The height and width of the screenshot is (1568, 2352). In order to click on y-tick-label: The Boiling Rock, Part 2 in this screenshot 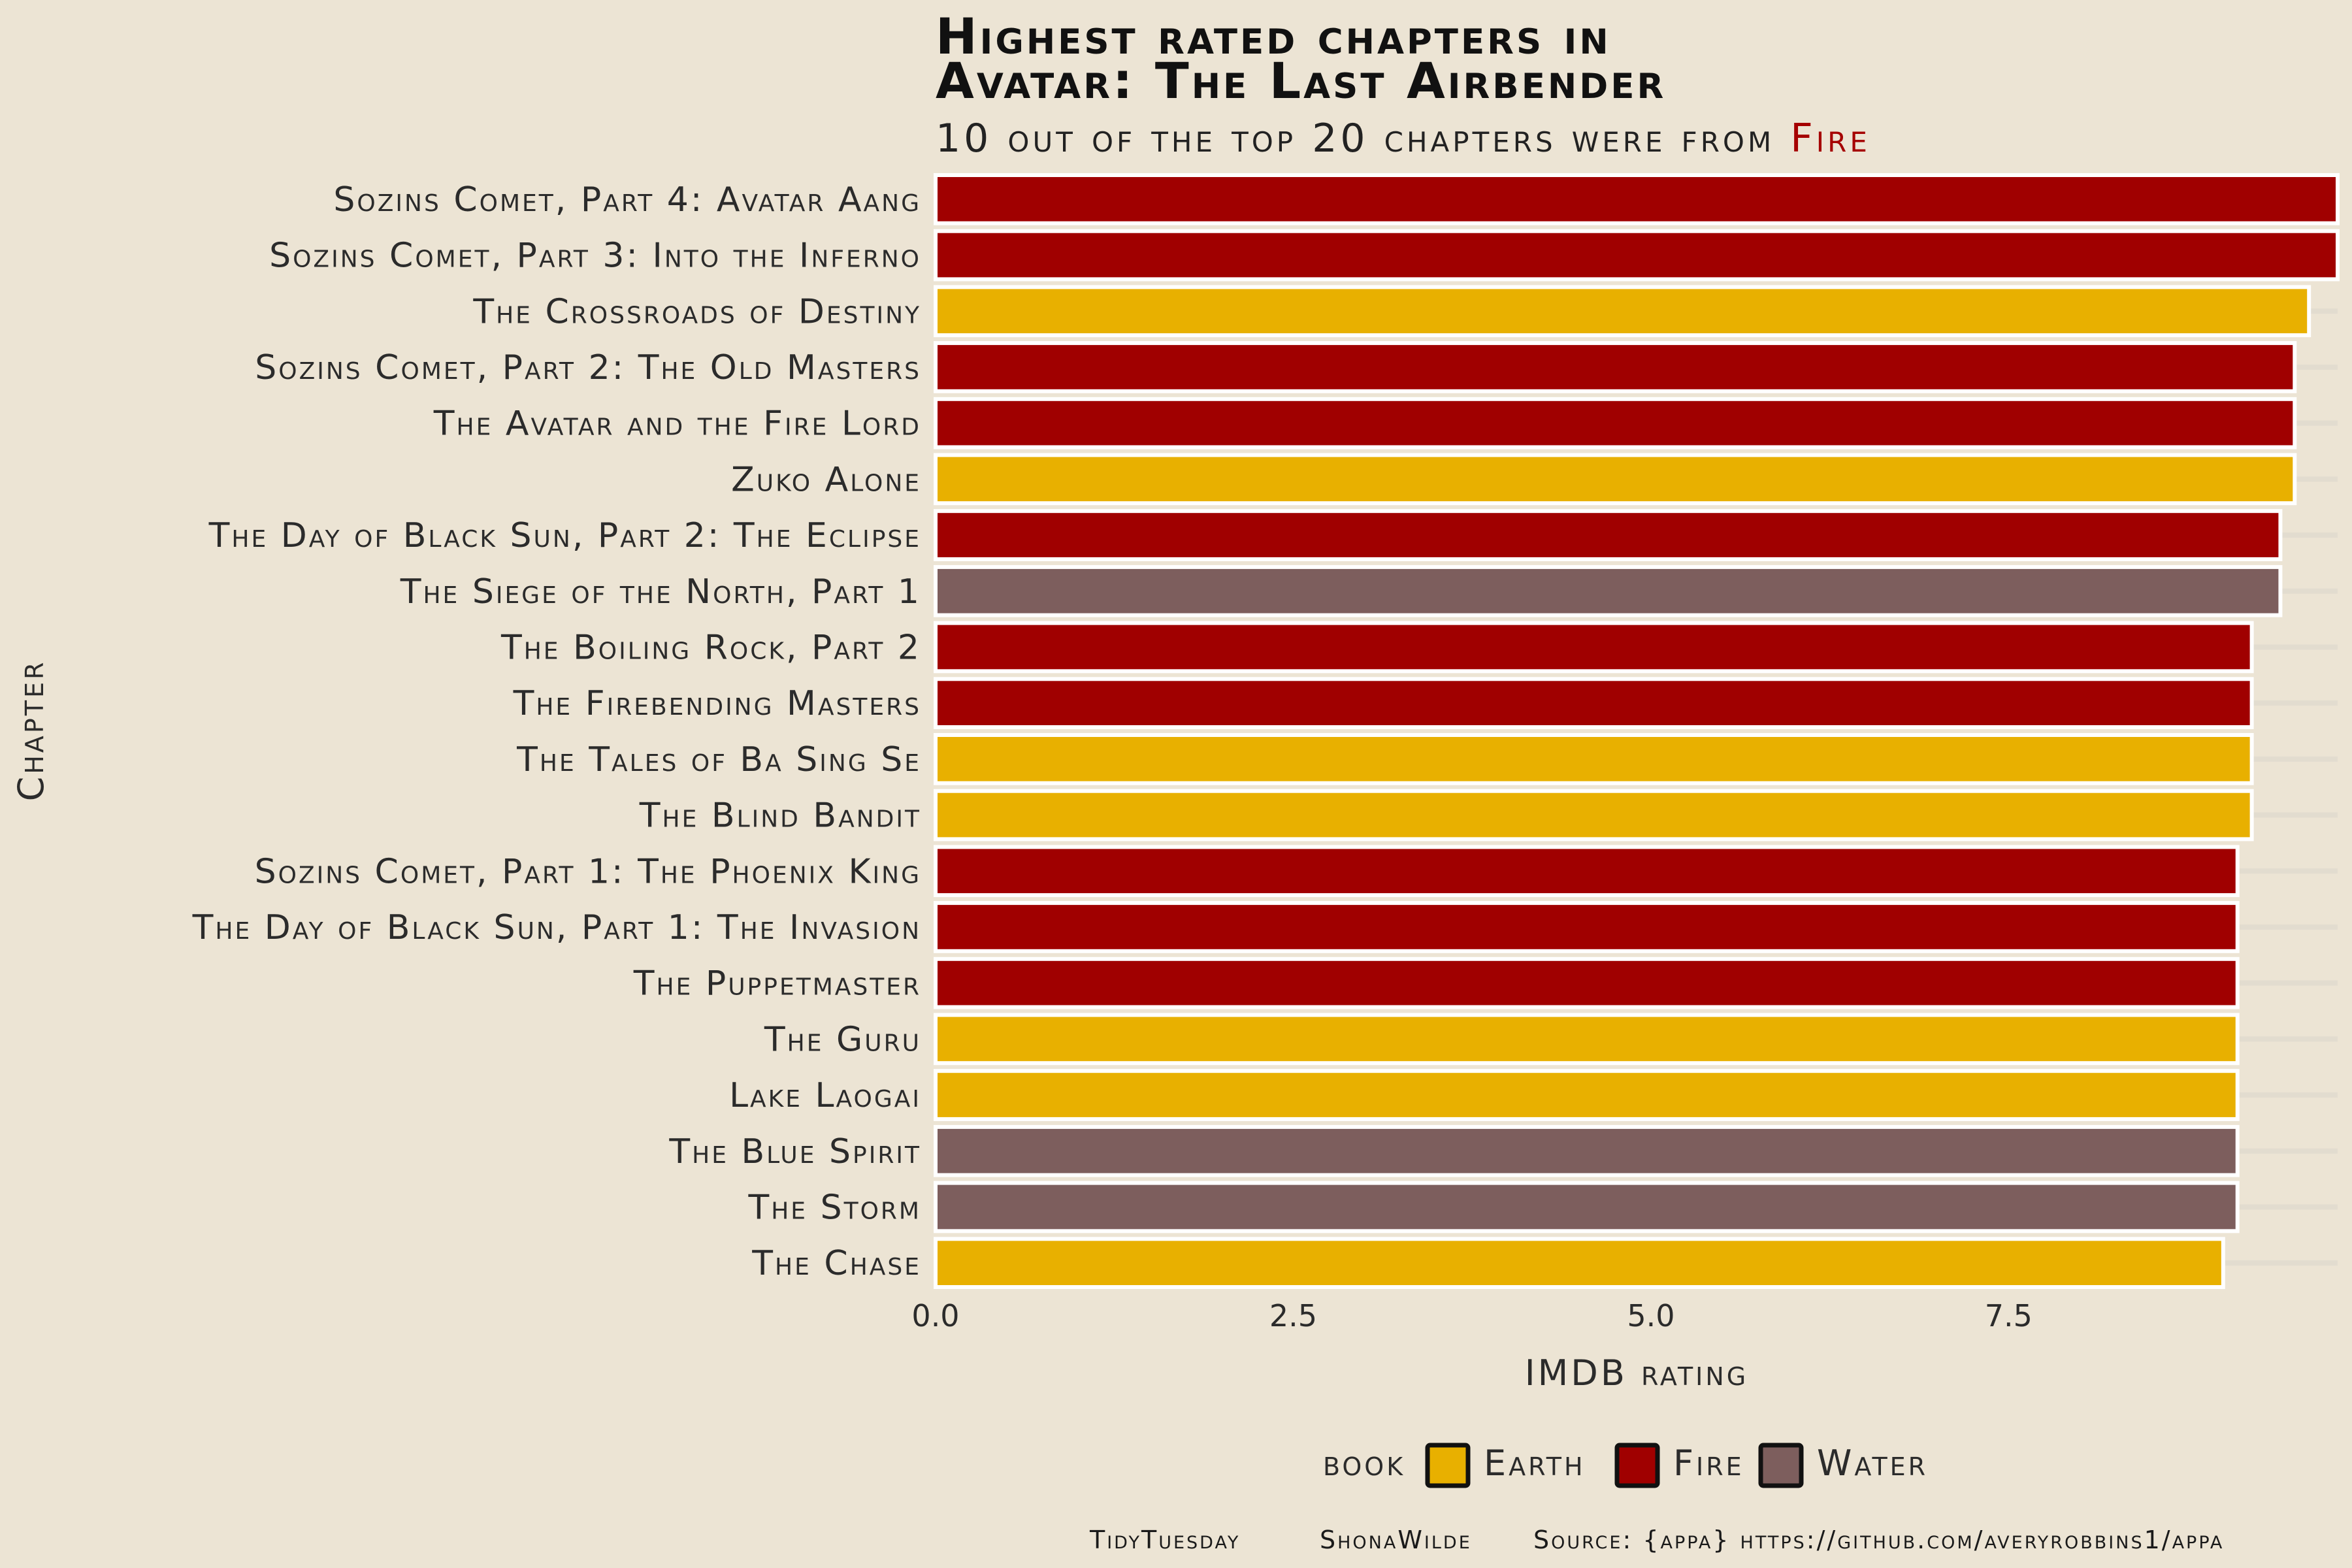, I will do `click(710, 647)`.